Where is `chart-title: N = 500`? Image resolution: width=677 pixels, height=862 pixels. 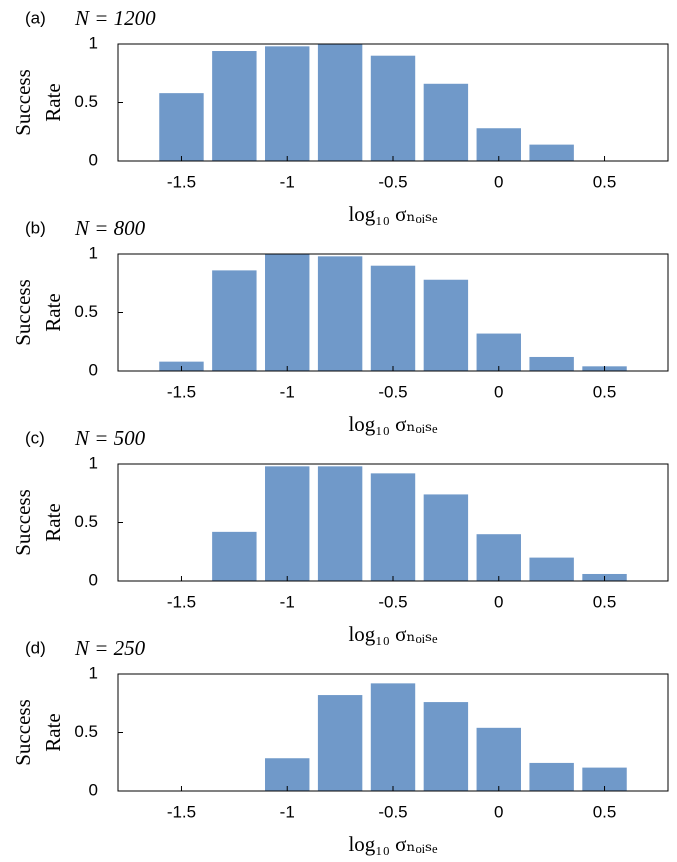
chart-title: N = 500 is located at coordinates (110, 438).